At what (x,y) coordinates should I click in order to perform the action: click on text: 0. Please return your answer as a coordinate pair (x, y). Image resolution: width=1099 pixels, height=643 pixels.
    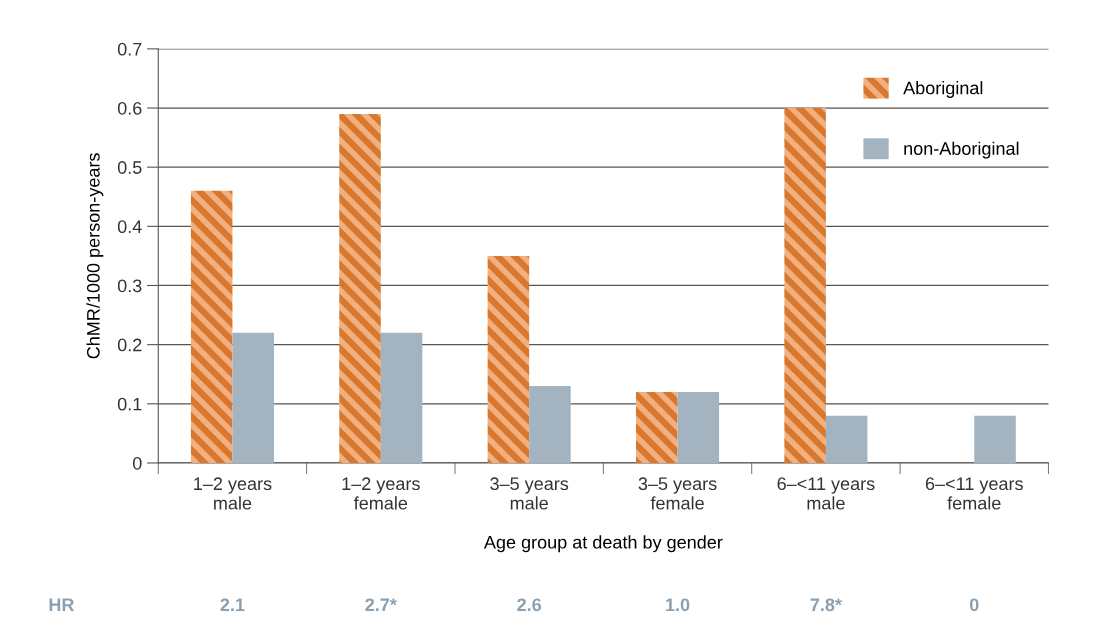
    Looking at the image, I should click on (974, 605).